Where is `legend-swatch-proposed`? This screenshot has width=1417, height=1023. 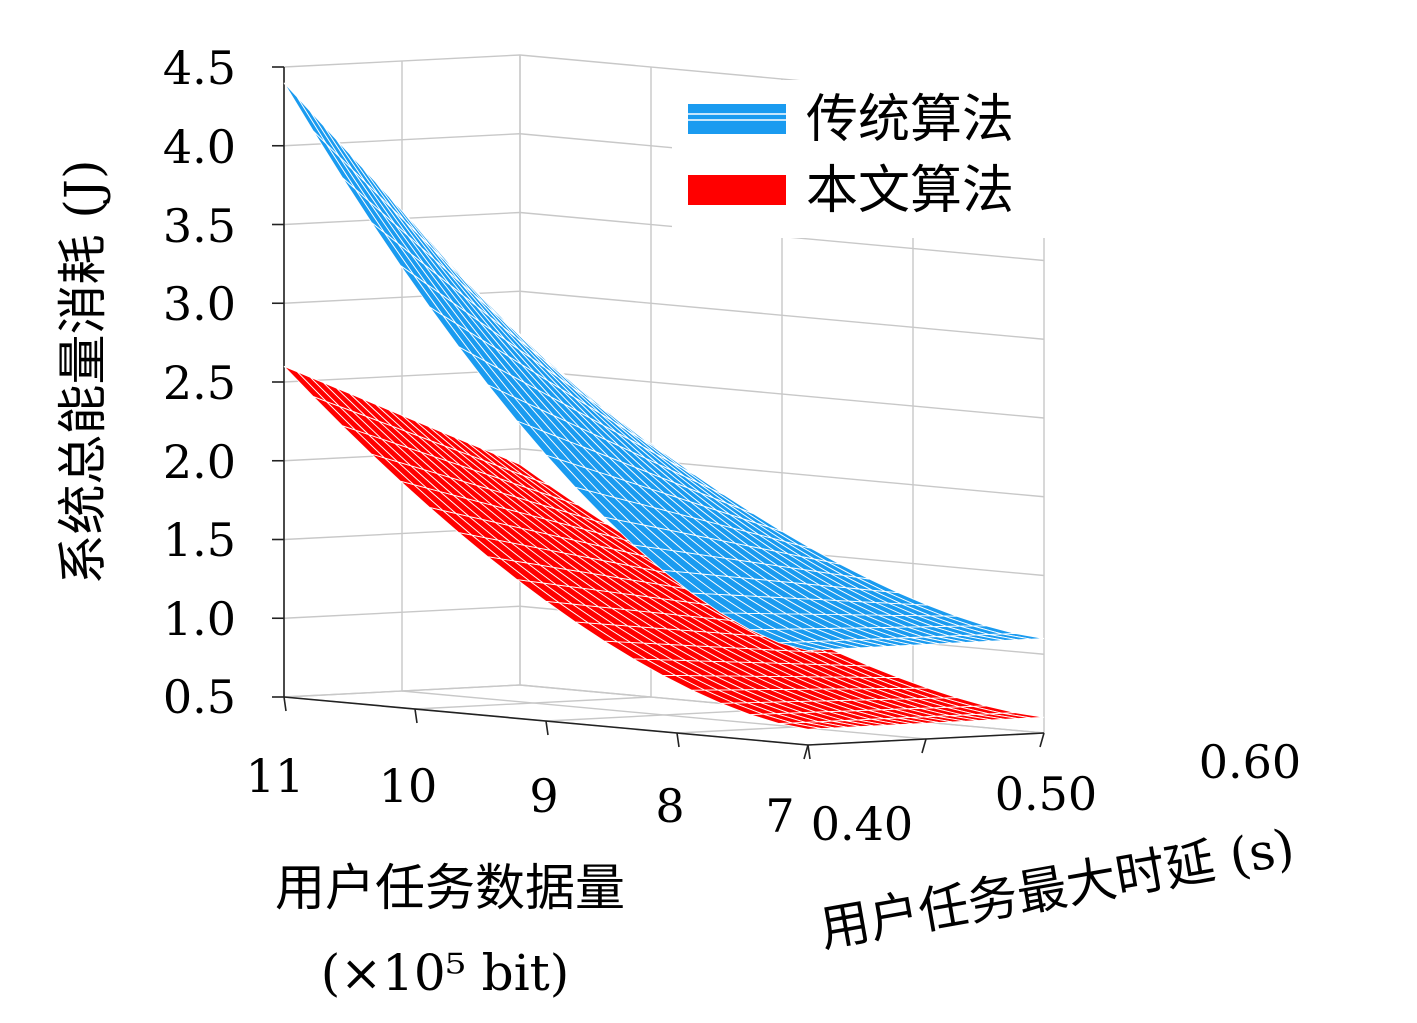
legend-swatch-proposed is located at coordinates (737, 190).